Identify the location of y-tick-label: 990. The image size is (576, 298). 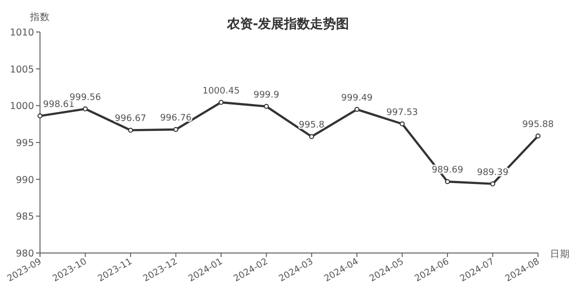
(25, 180).